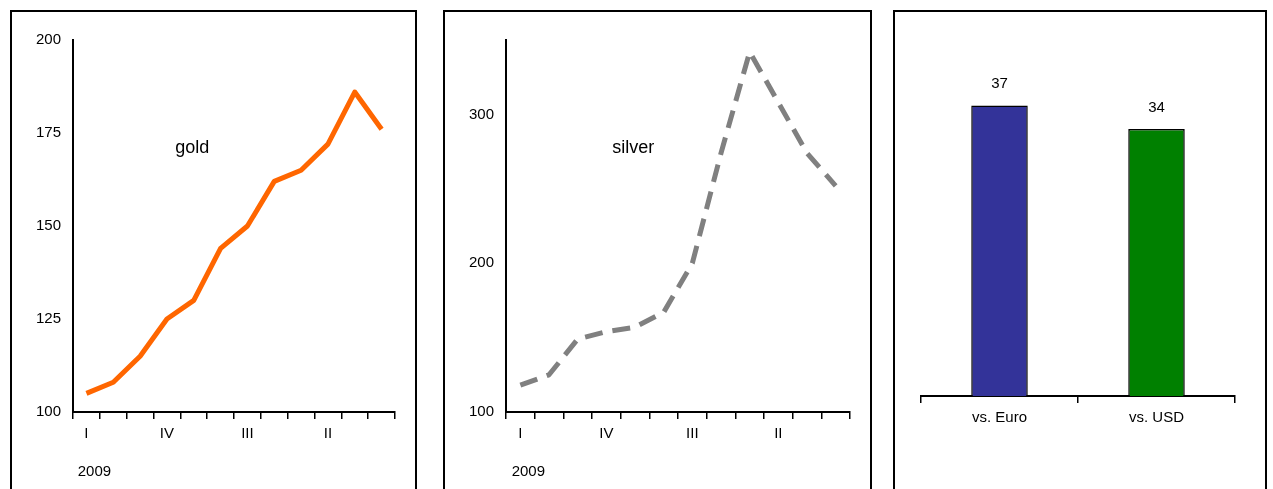  Describe the element at coordinates (633, 146) in the screenshot. I see `text: silver` at that location.